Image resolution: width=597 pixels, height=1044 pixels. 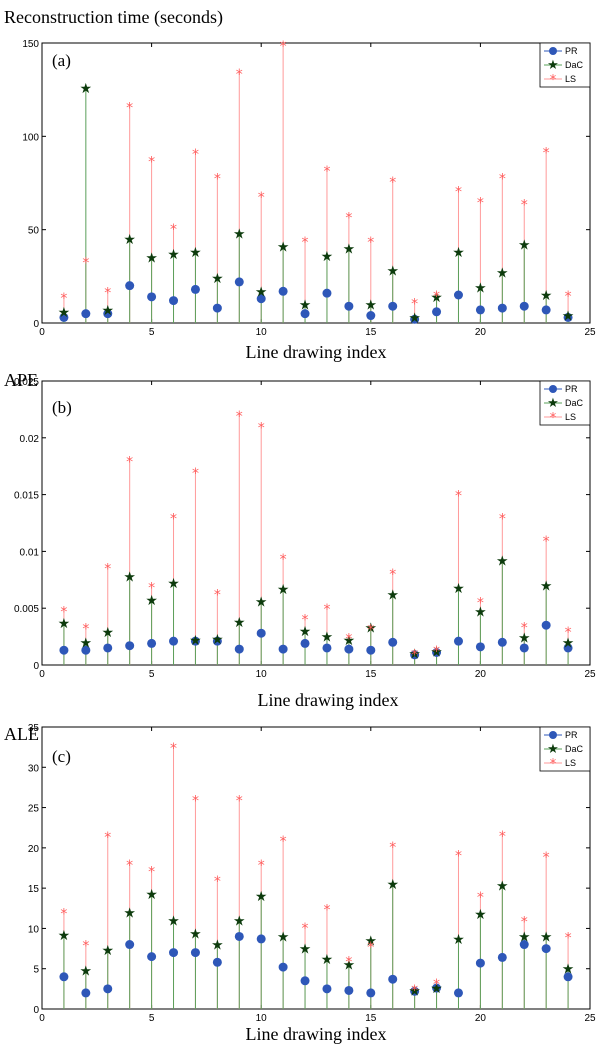 I want to click on y-tick-label: 20, so click(x=34, y=849).